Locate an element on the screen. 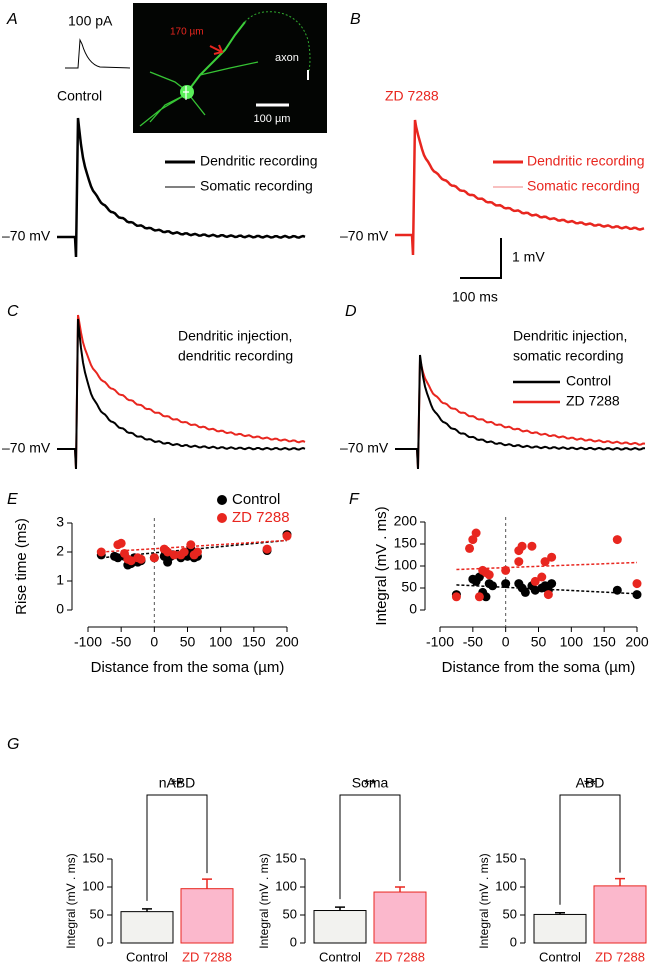  panel-title: Dendritic injection, is located at coordinates (235, 336).